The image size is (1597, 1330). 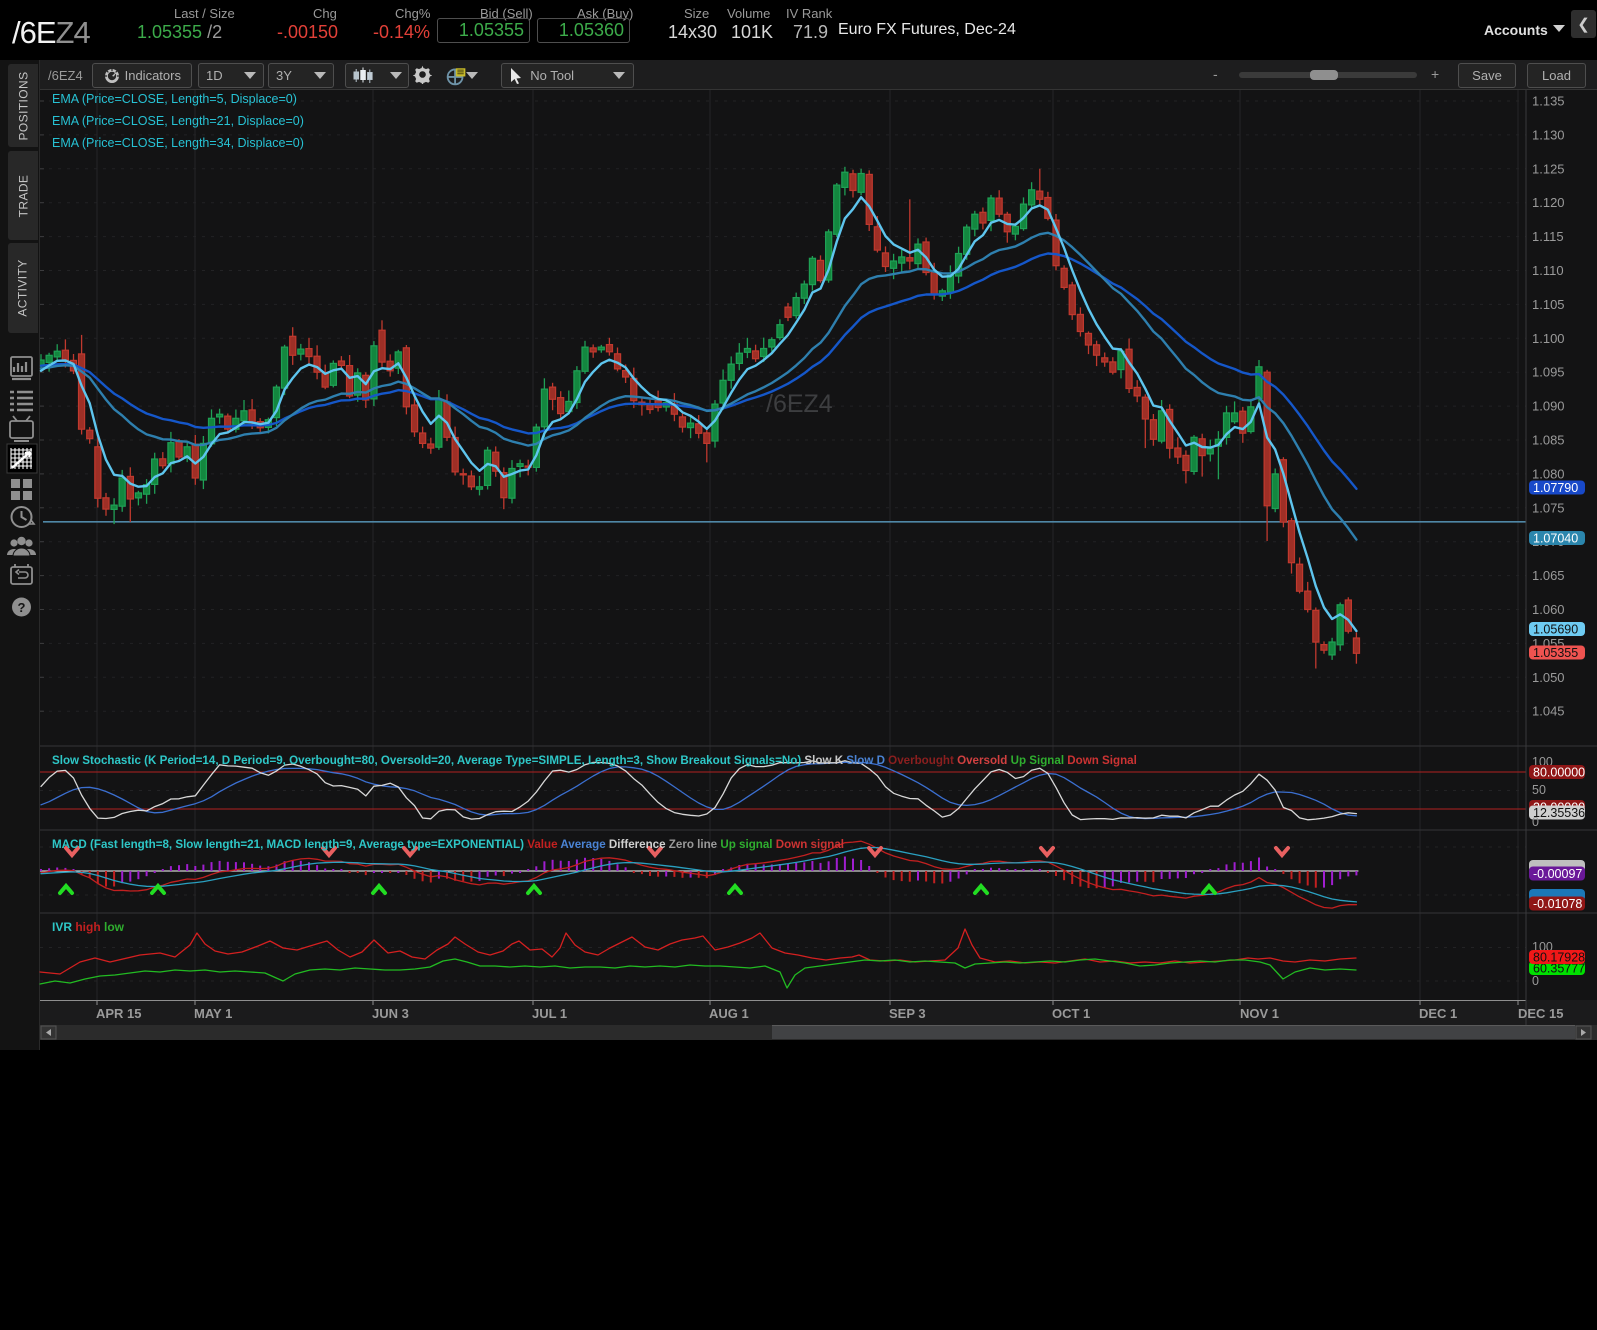 What do you see at coordinates (1548, 406) in the screenshot?
I see `svg-text: 1.090` at bounding box center [1548, 406].